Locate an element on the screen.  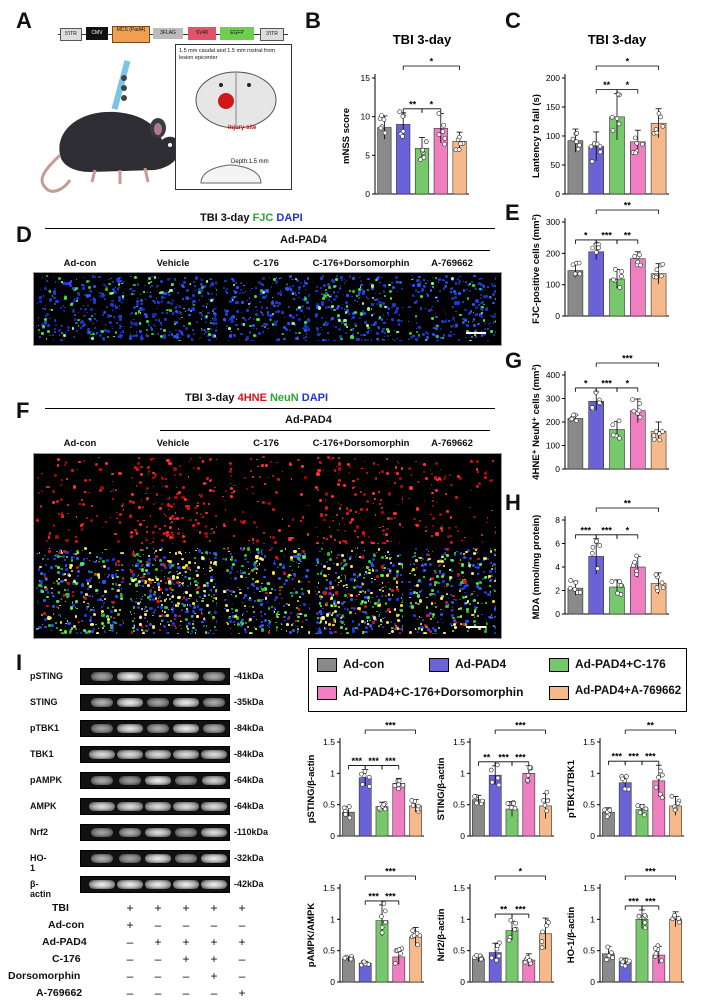
coronal-section is located at coordinates (231, 174).